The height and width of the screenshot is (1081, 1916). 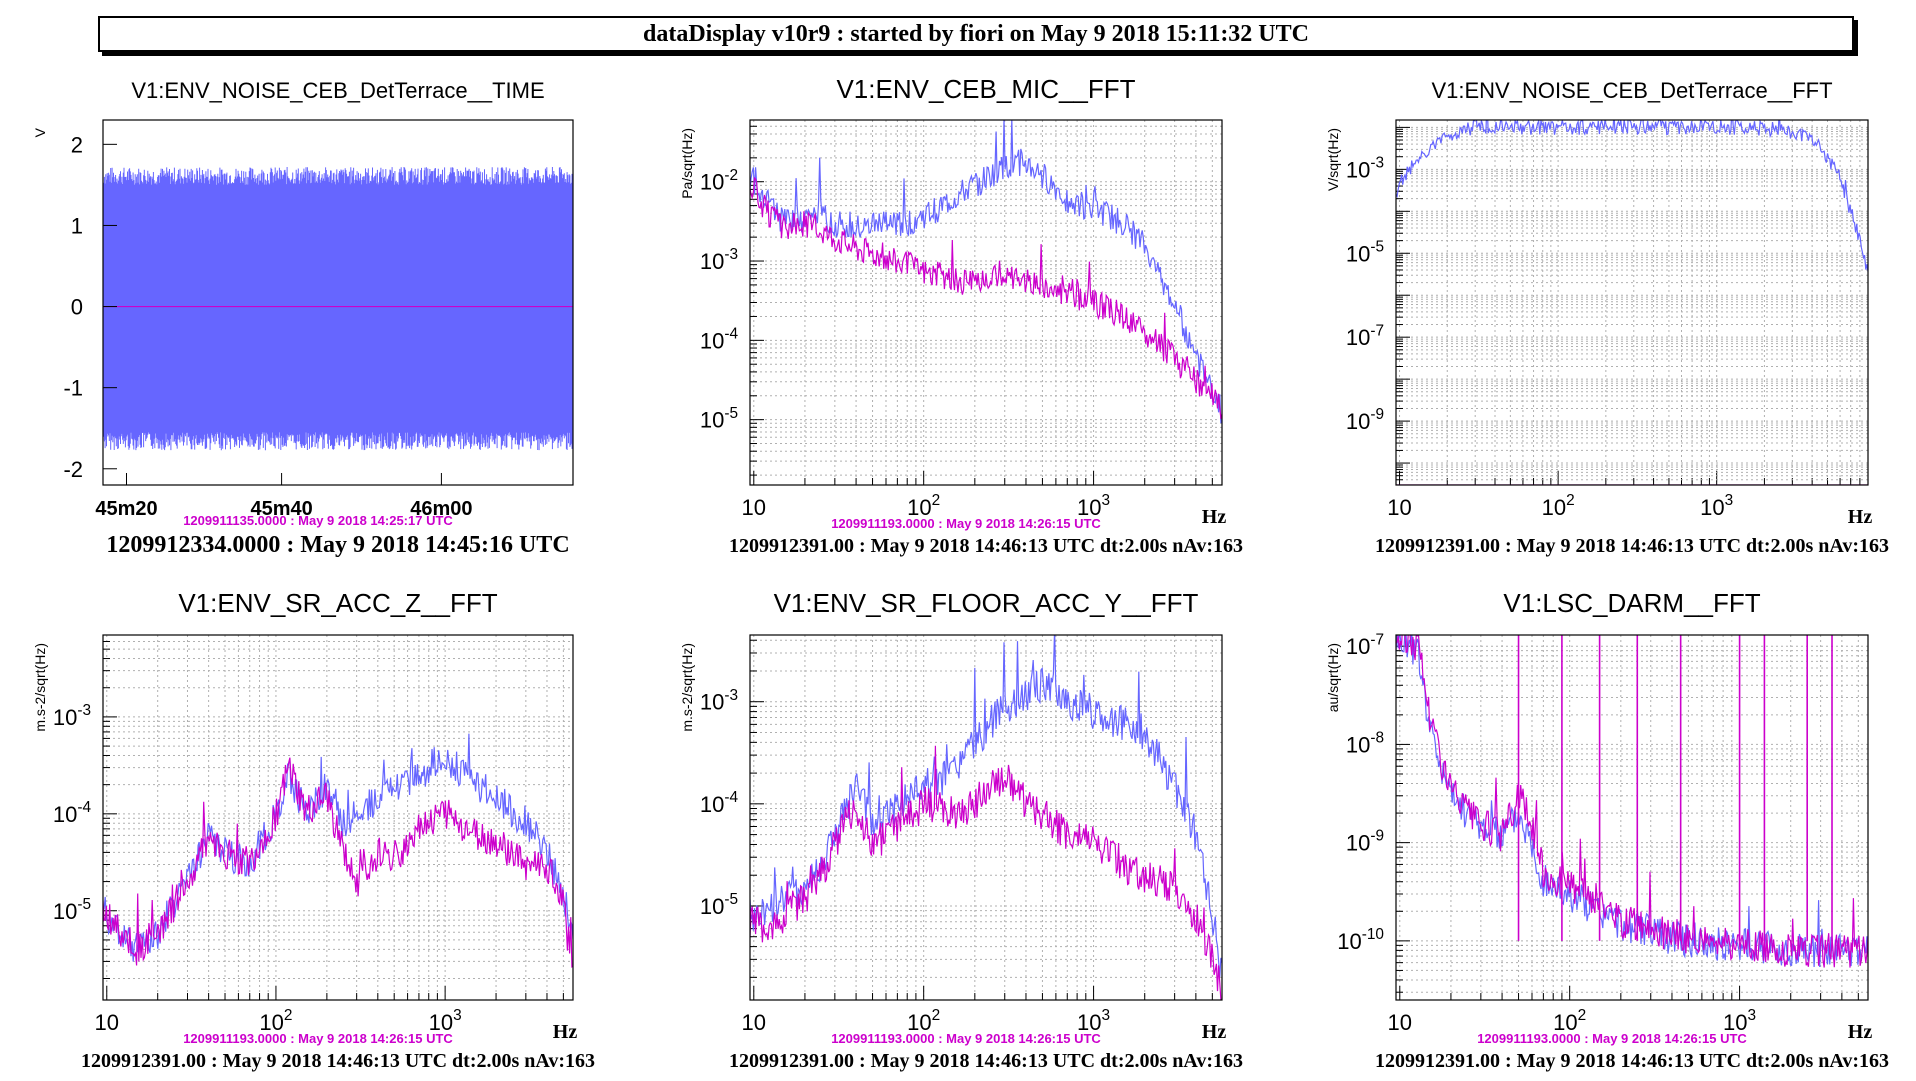 What do you see at coordinates (1631, 603) in the screenshot?
I see `chart-title: V1:LSC_DARM__FFT` at bounding box center [1631, 603].